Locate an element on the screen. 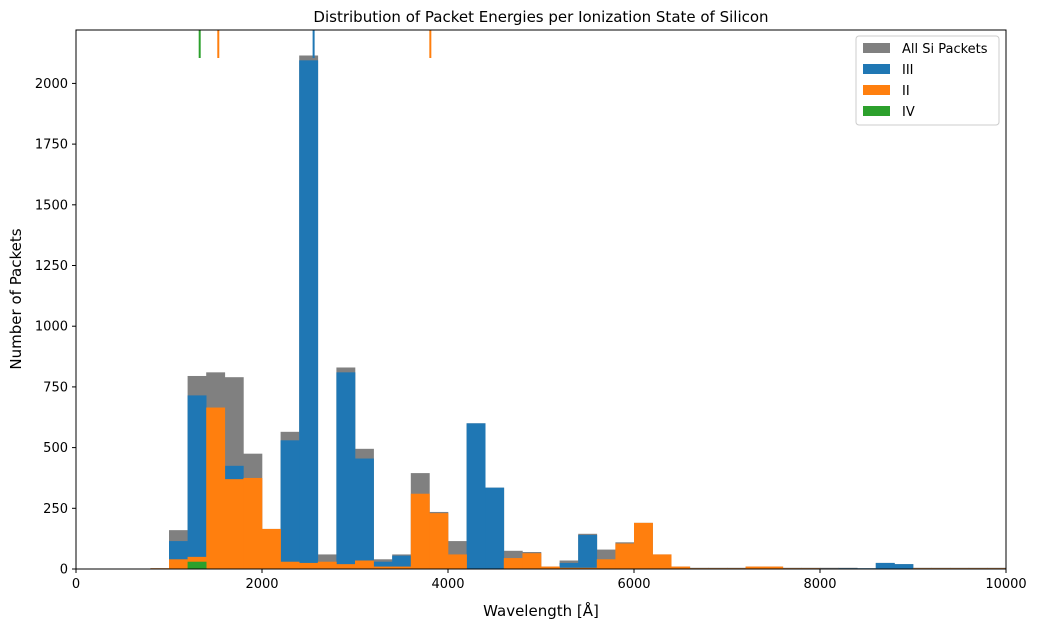 This screenshot has width=1037, height=631. legend-label-0: All Si Packets is located at coordinates (945, 49).